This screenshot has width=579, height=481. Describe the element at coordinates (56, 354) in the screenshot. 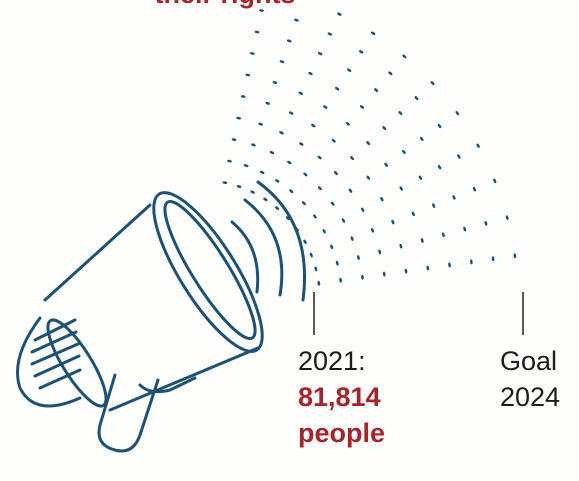

I see `grip-lines` at that location.